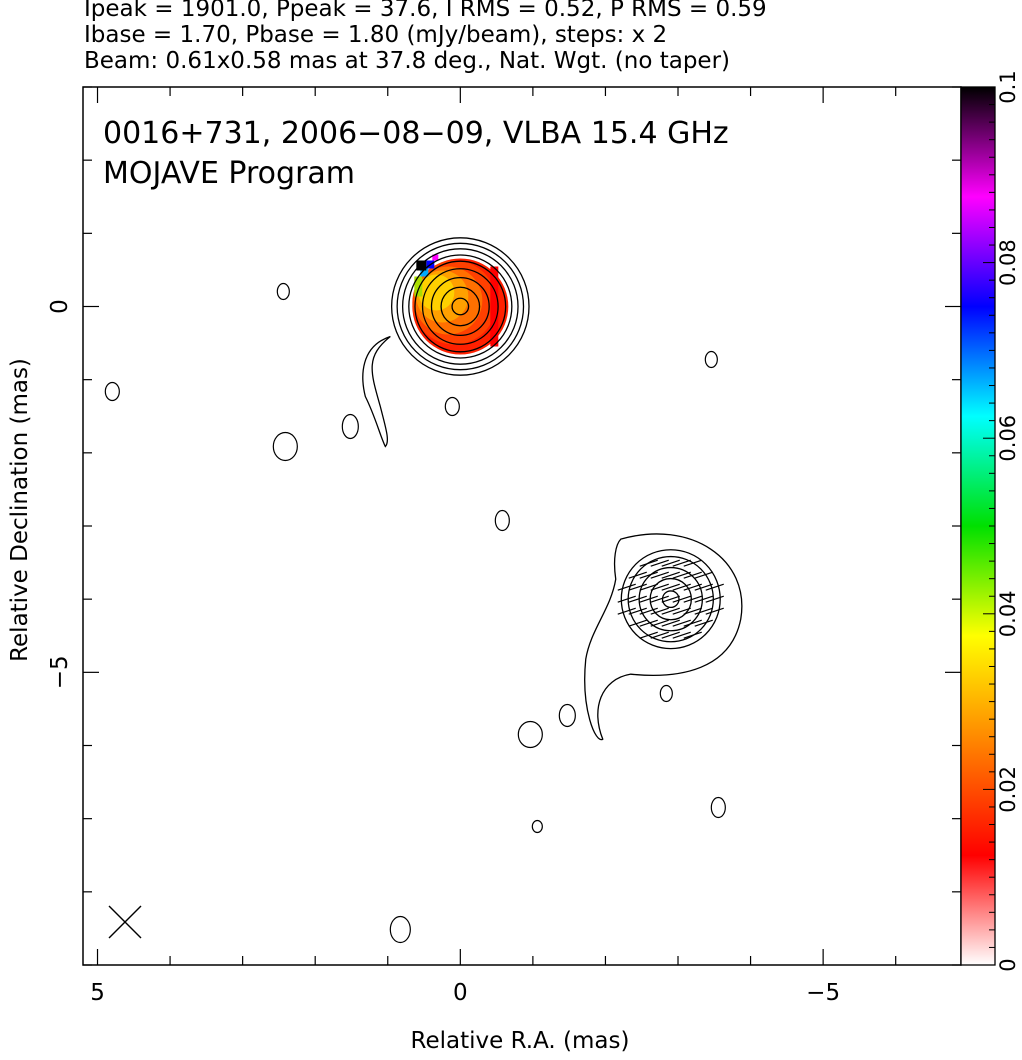 Image resolution: width=1022 pixels, height=1060 pixels. What do you see at coordinates (1008, 613) in the screenshot?
I see `colorbar-tick-label: 0.04` at bounding box center [1008, 613].